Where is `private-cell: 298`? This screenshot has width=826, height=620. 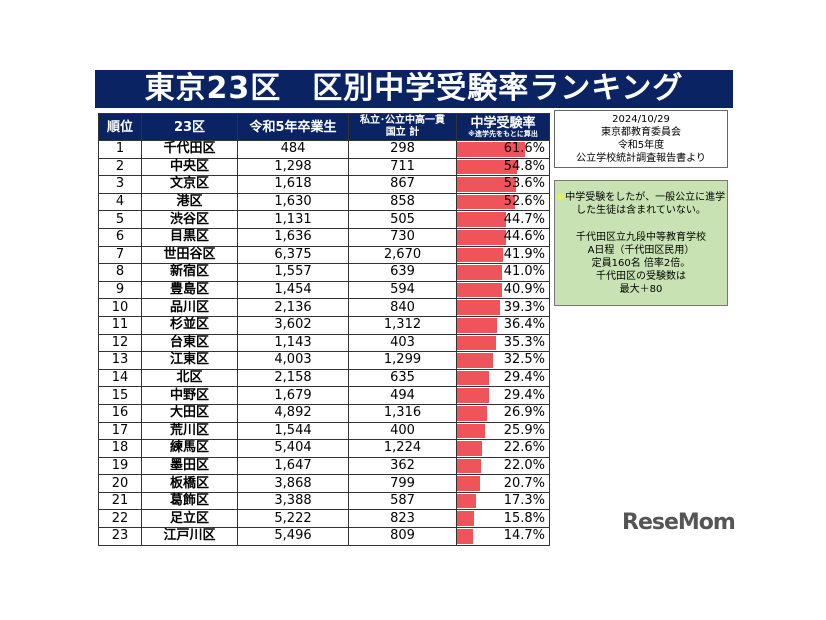
private-cell: 298 is located at coordinates (402, 149).